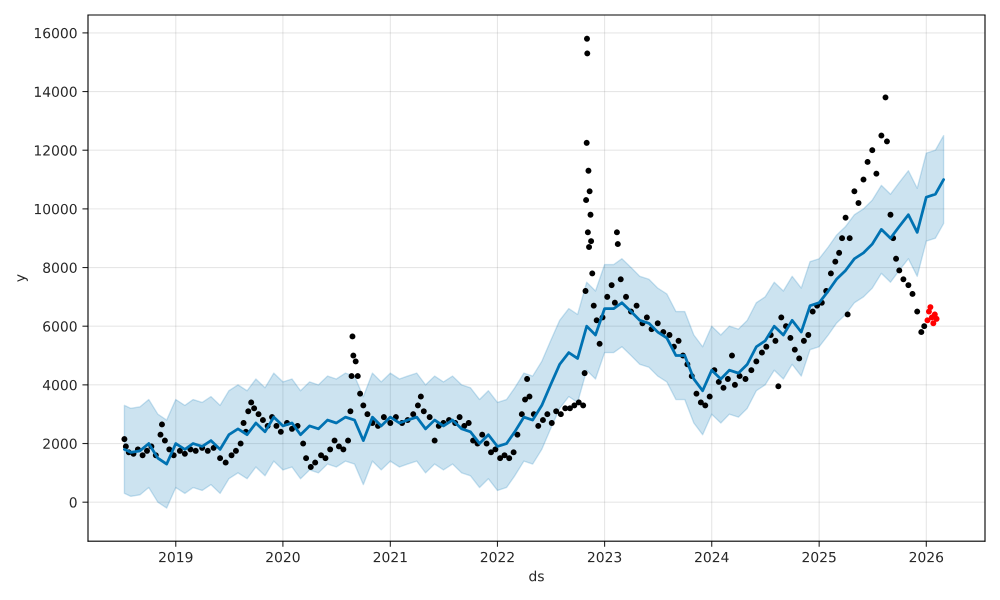 This screenshot has height=600, width=1000. What do you see at coordinates (55, 33) in the screenshot?
I see `y-tick-label: 16000` at bounding box center [55, 33].